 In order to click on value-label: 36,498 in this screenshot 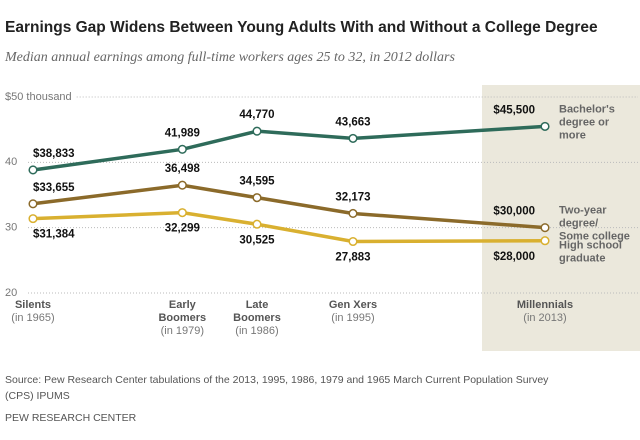, I will do `click(183, 169)`.